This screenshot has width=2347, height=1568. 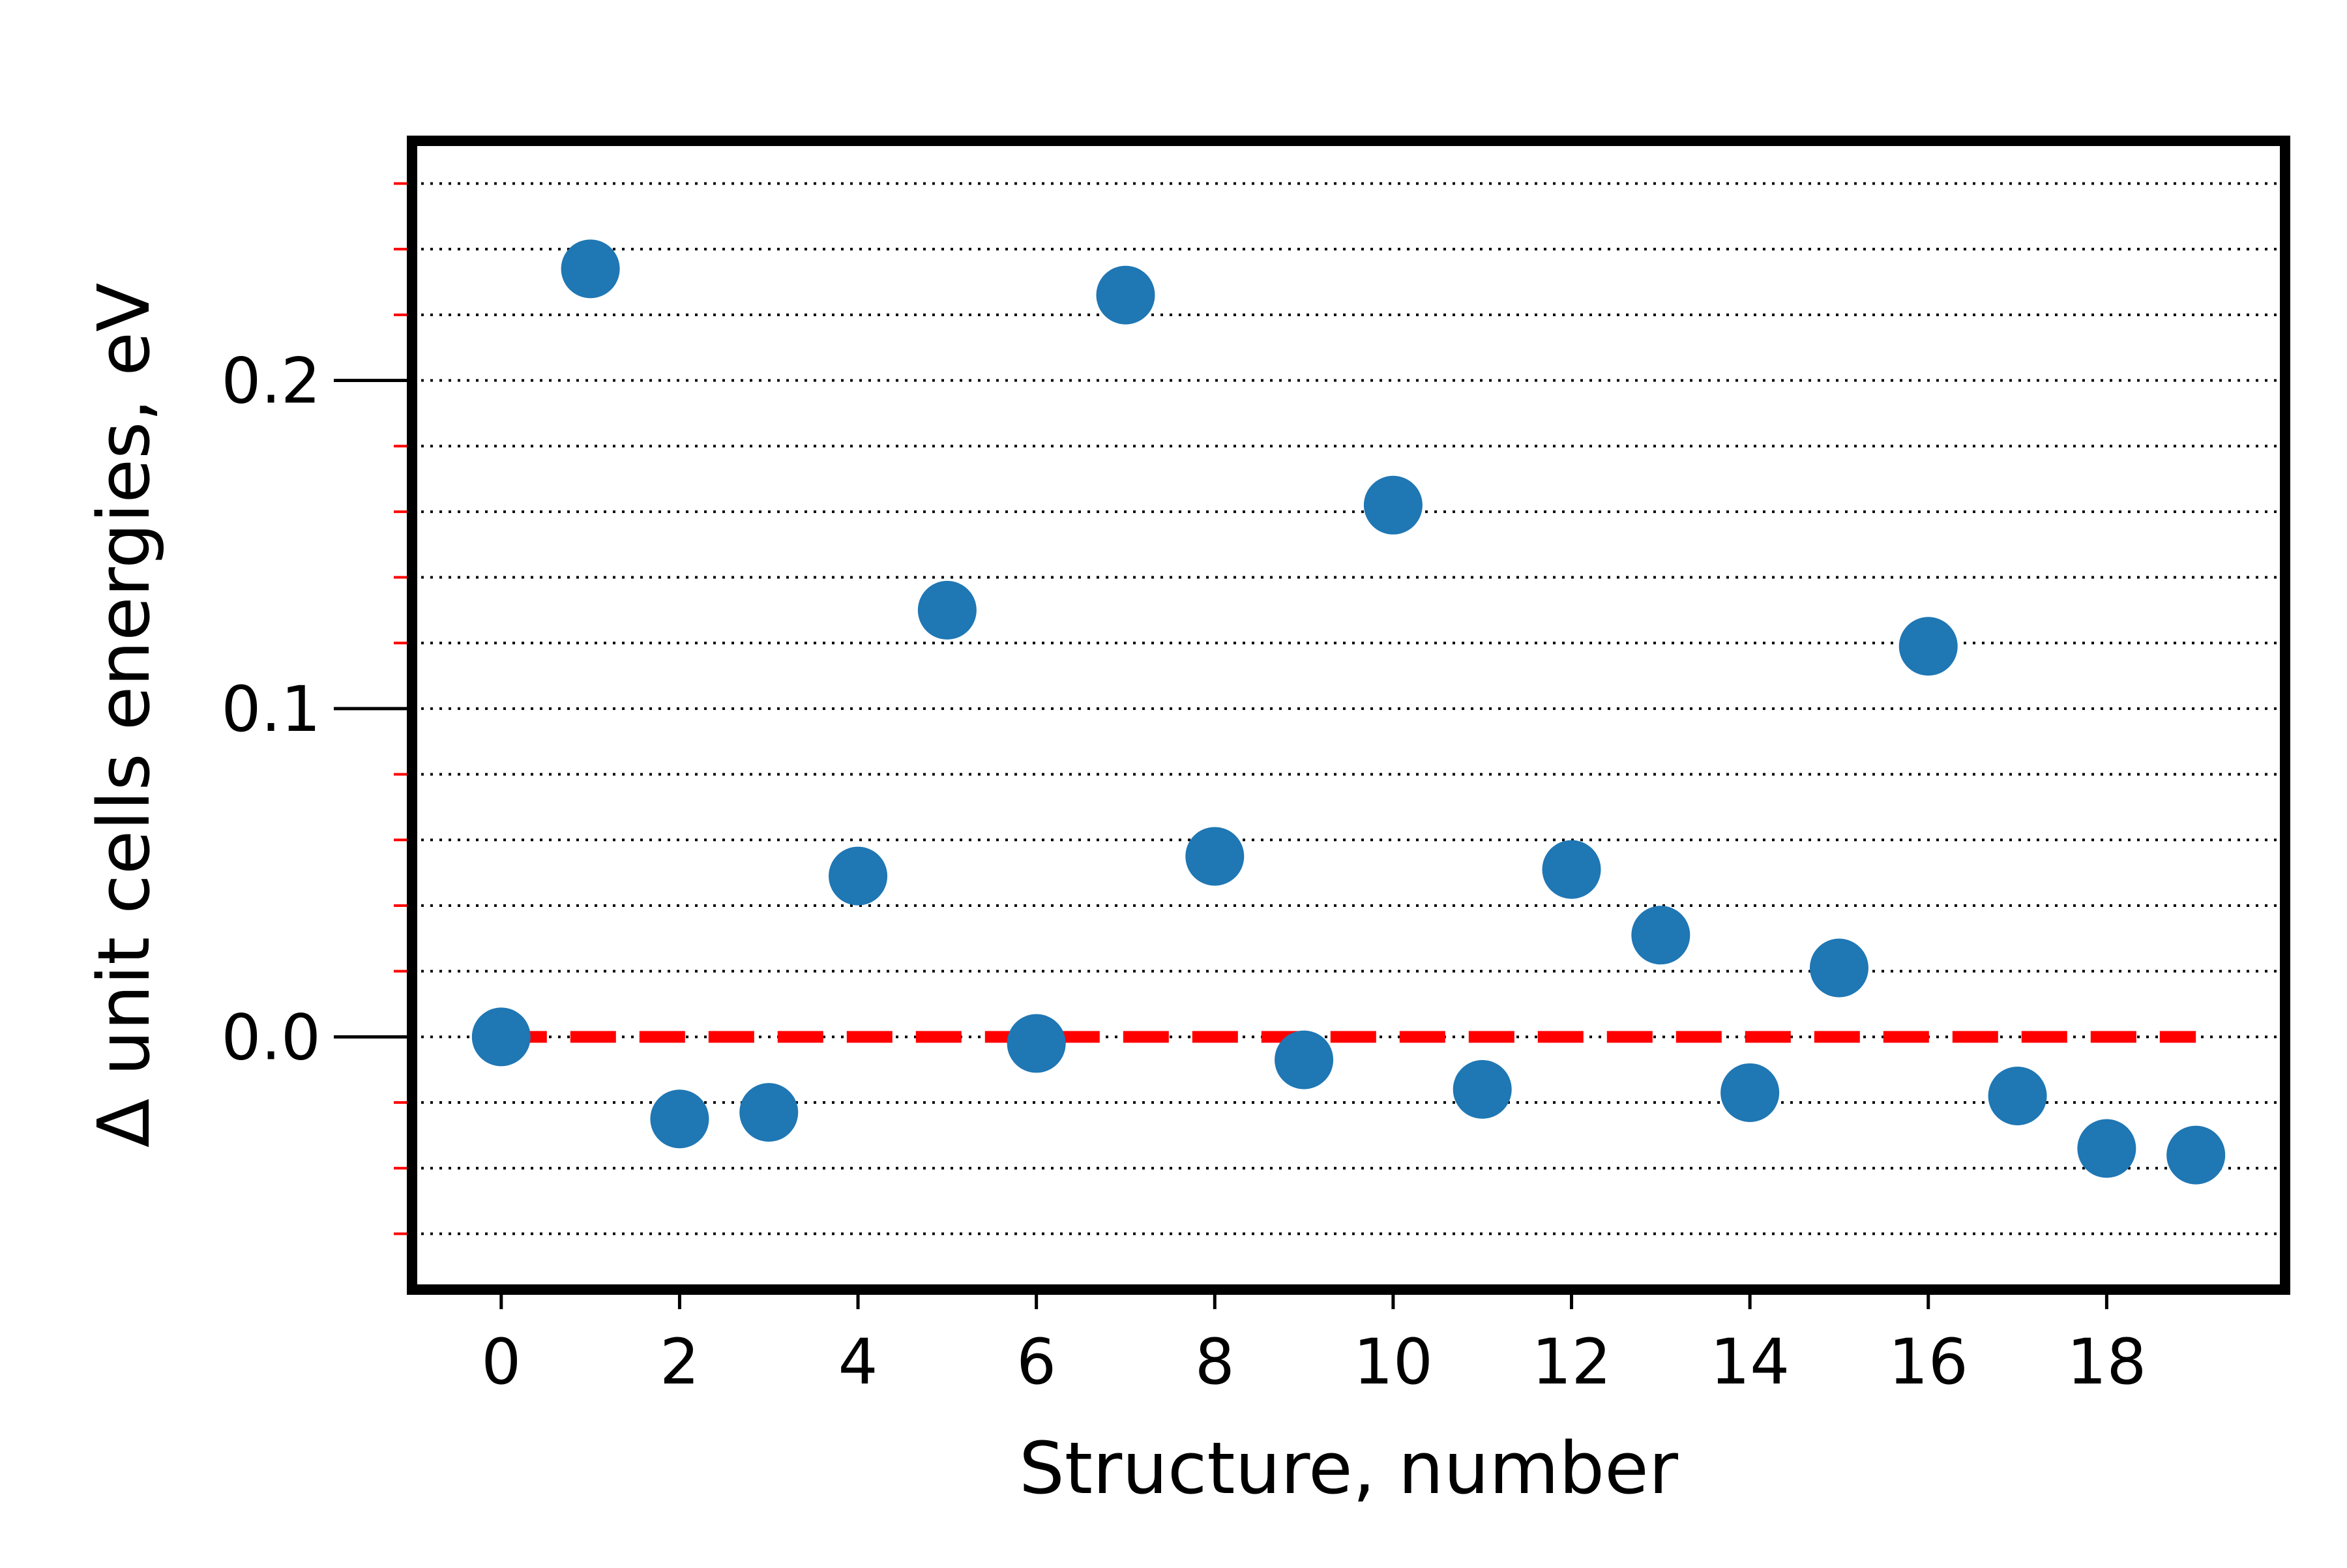 What do you see at coordinates (1750, 1361) in the screenshot?
I see `x-tick-label: 14` at bounding box center [1750, 1361].